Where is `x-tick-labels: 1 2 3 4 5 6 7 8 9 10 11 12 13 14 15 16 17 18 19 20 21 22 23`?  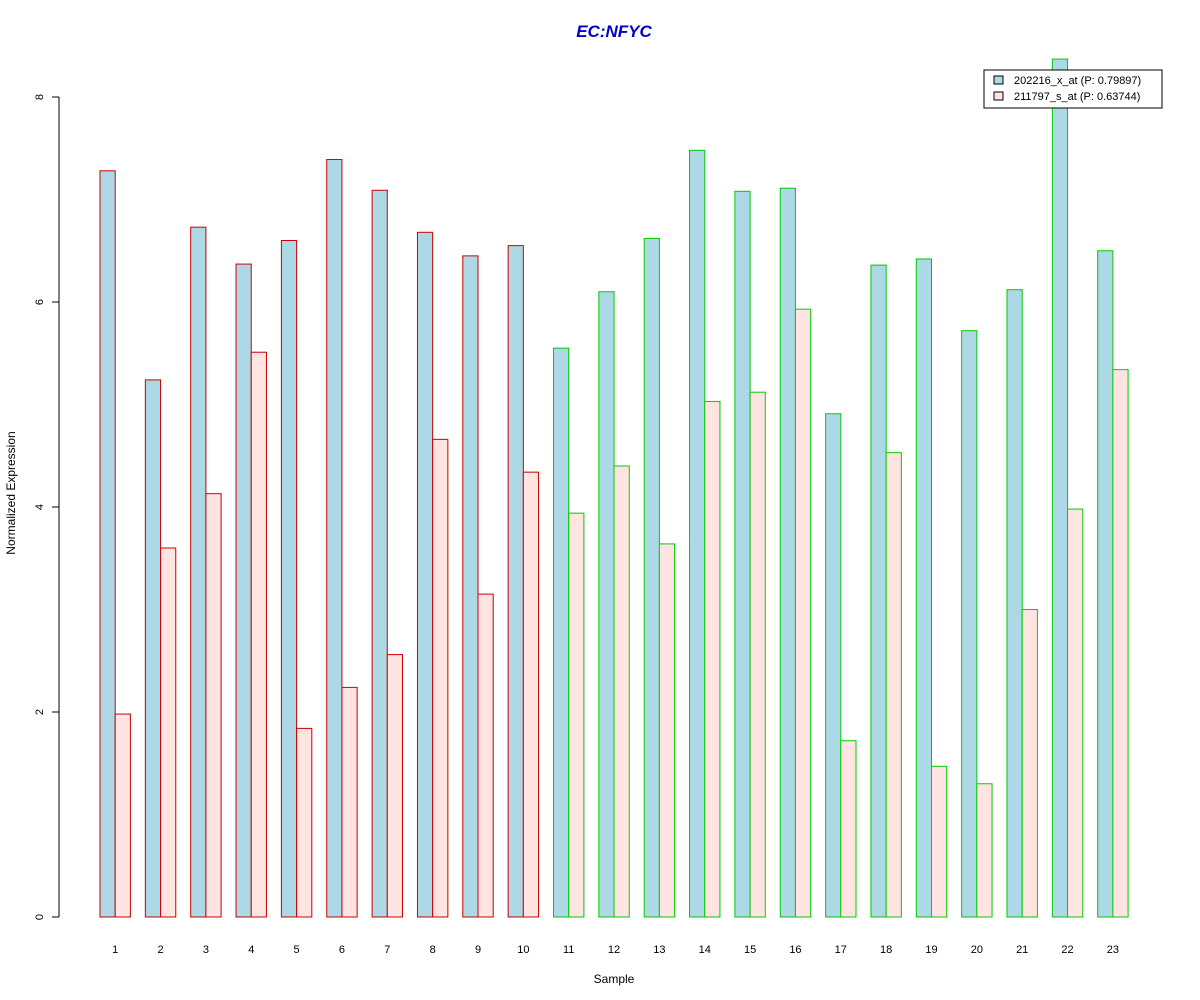
x-tick-labels: 1 2 3 4 5 6 7 8 9 10 11 12 13 14 15 16 17 18 19 20 21 22 23 is located at coordinates (615, 950).